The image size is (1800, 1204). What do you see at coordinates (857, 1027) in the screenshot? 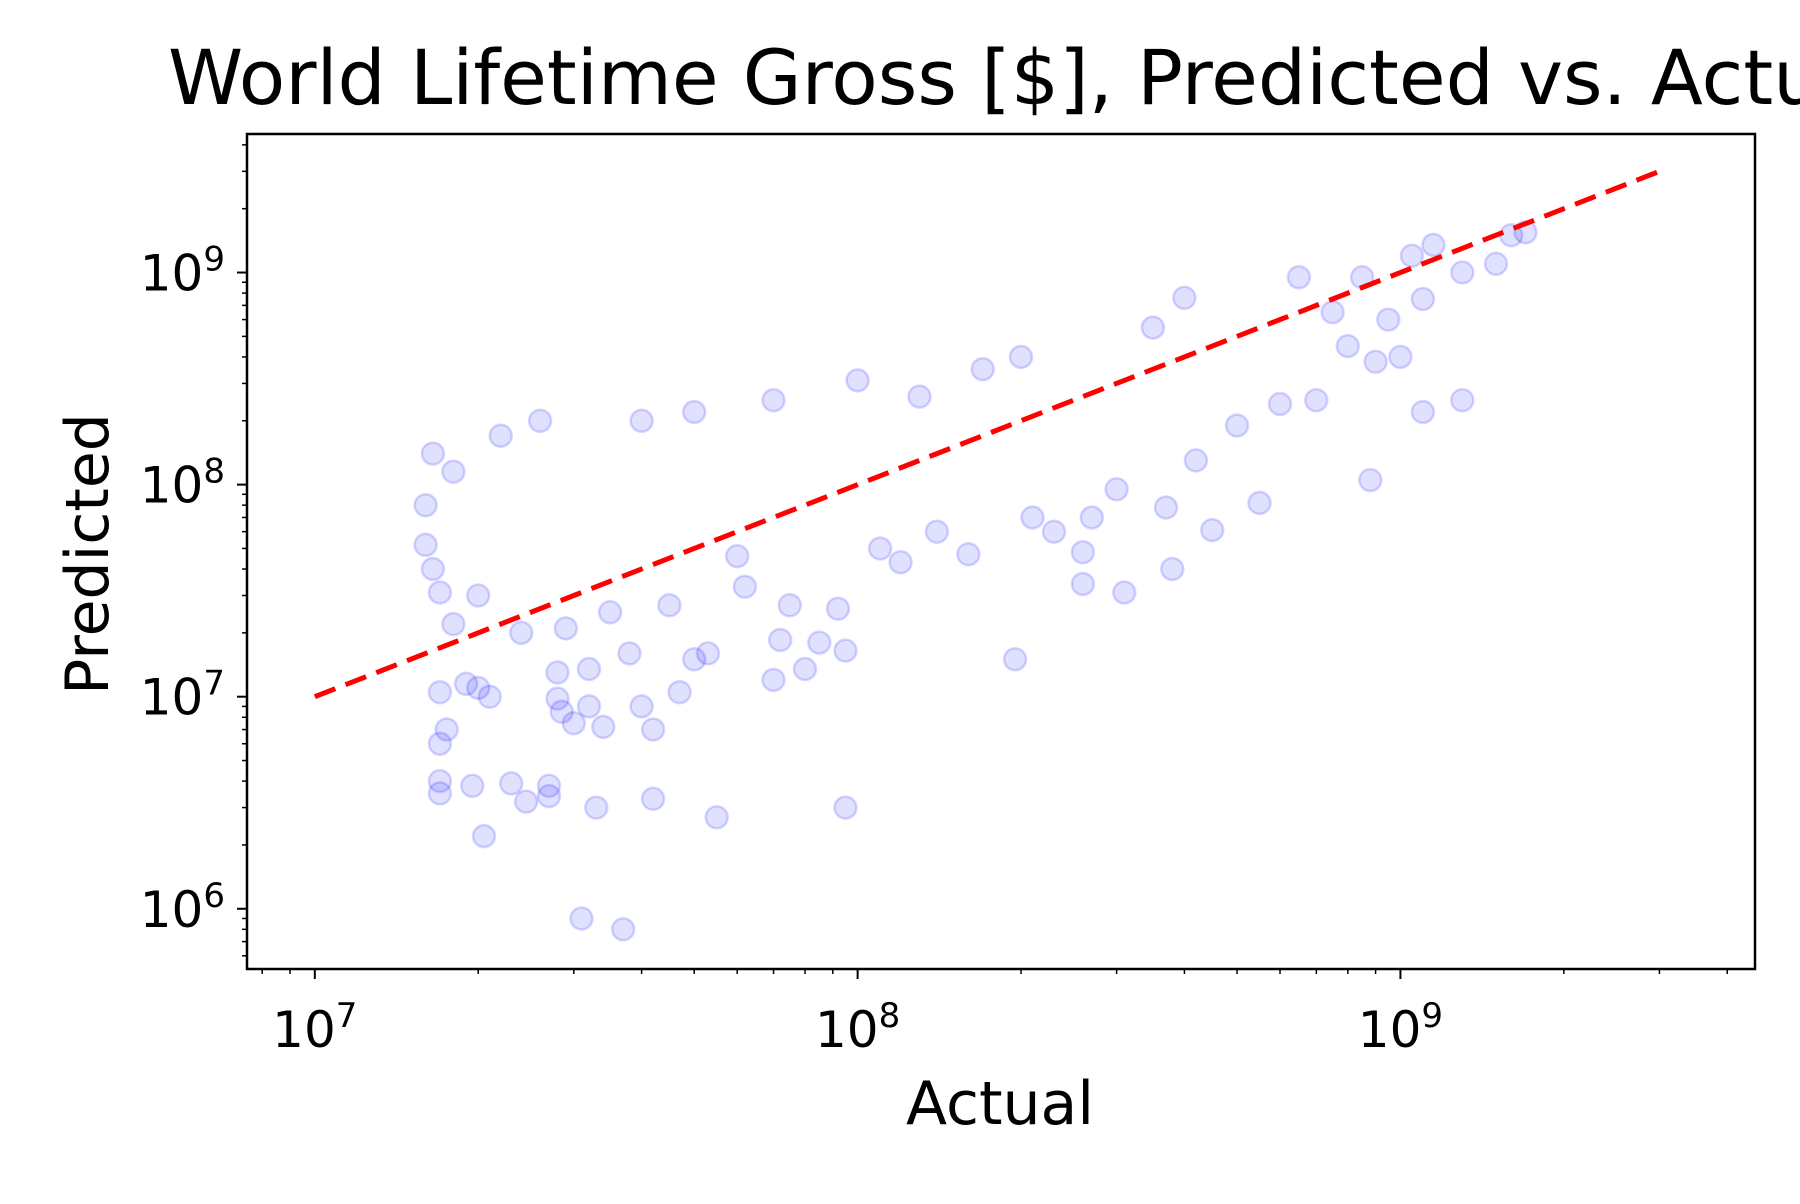
I see `x-tick-label: 108` at bounding box center [857, 1027].